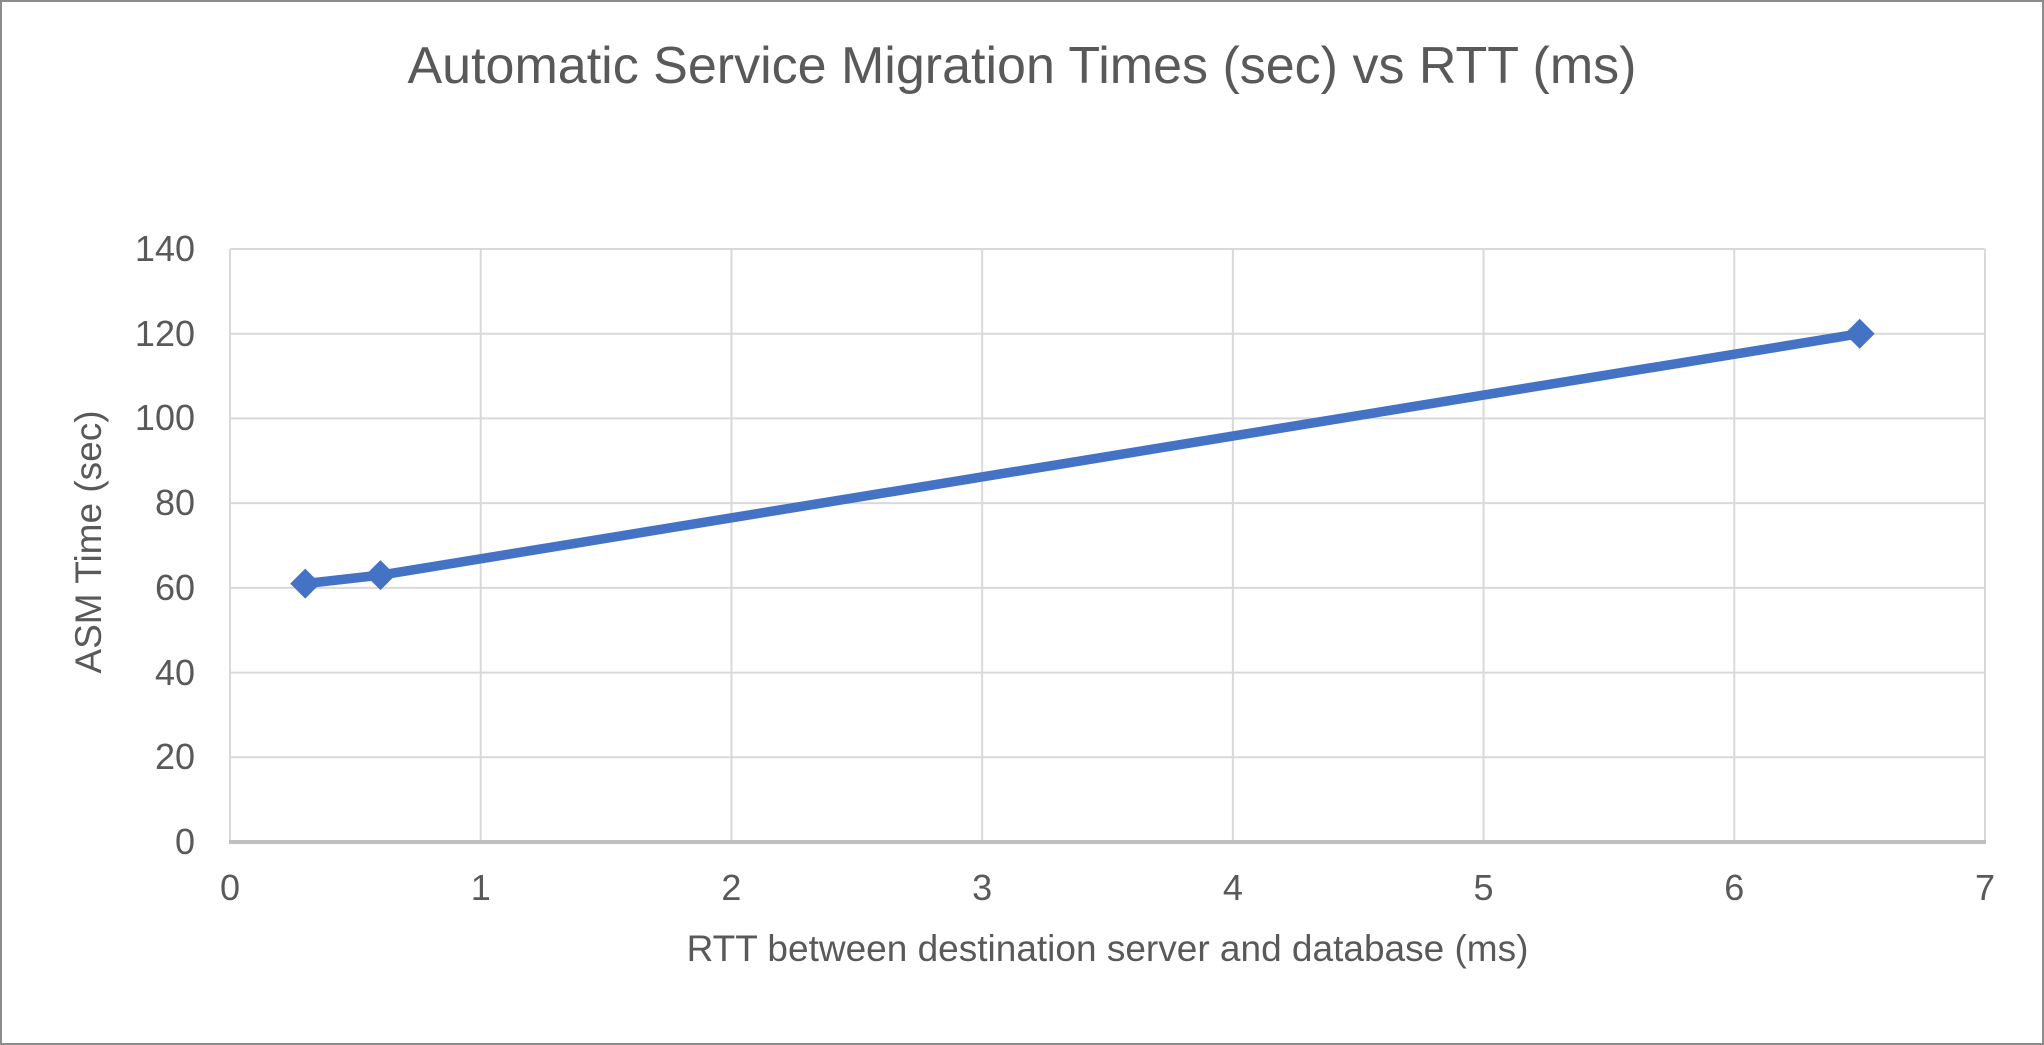  Describe the element at coordinates (1483, 887) in the screenshot. I see `x-axis-tick-label: 5` at that location.